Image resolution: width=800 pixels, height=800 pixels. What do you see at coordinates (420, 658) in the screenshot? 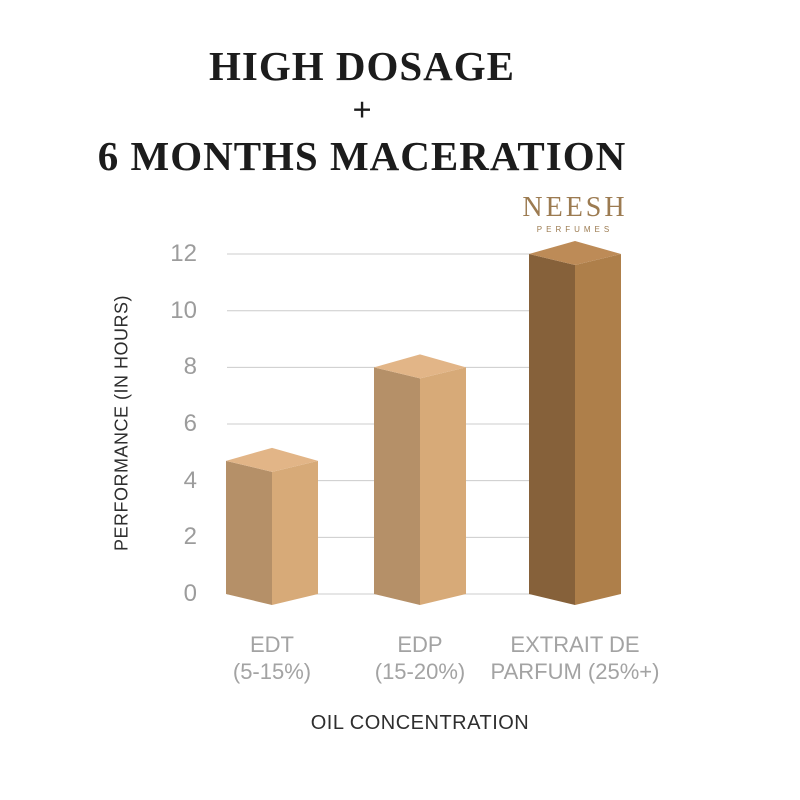
I see `category-label-2: EDP (15-20%)` at bounding box center [420, 658].